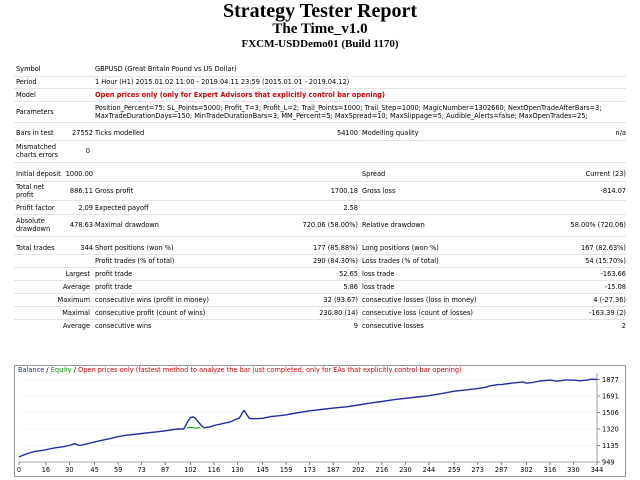 The height and width of the screenshot is (480, 640). Describe the element at coordinates (330, 225) in the screenshot. I see `maximal-drawdown-value: 720.06 (58.00%)` at that location.